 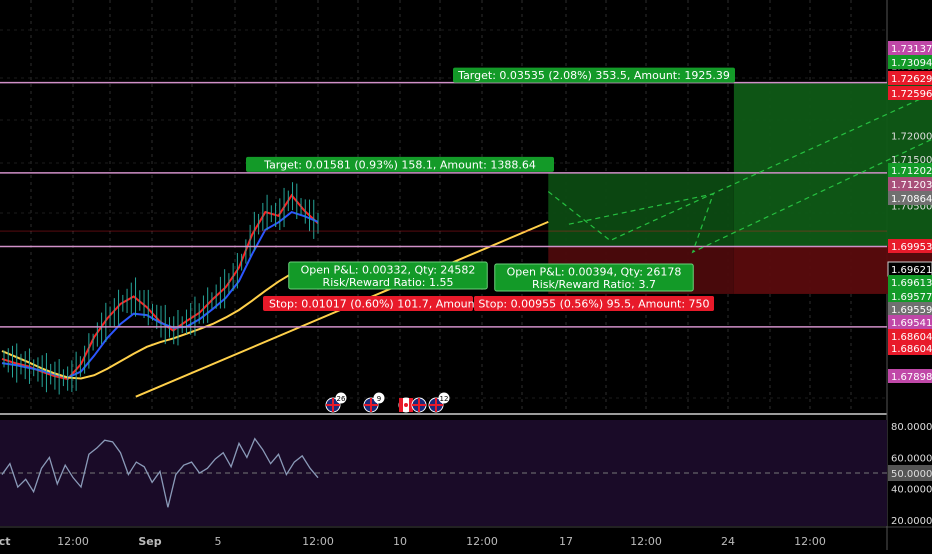 I want to click on x-tick-label: 17, so click(x=566, y=541).